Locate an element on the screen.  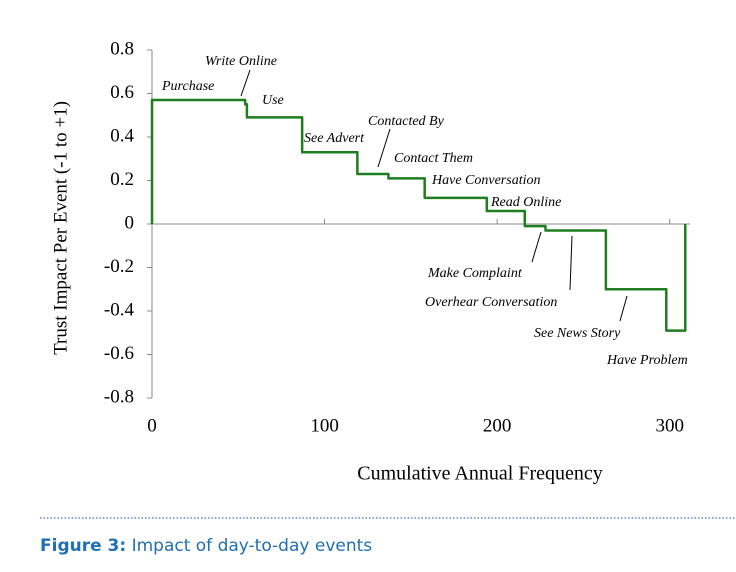
event-label: Write Online is located at coordinates (241, 61).